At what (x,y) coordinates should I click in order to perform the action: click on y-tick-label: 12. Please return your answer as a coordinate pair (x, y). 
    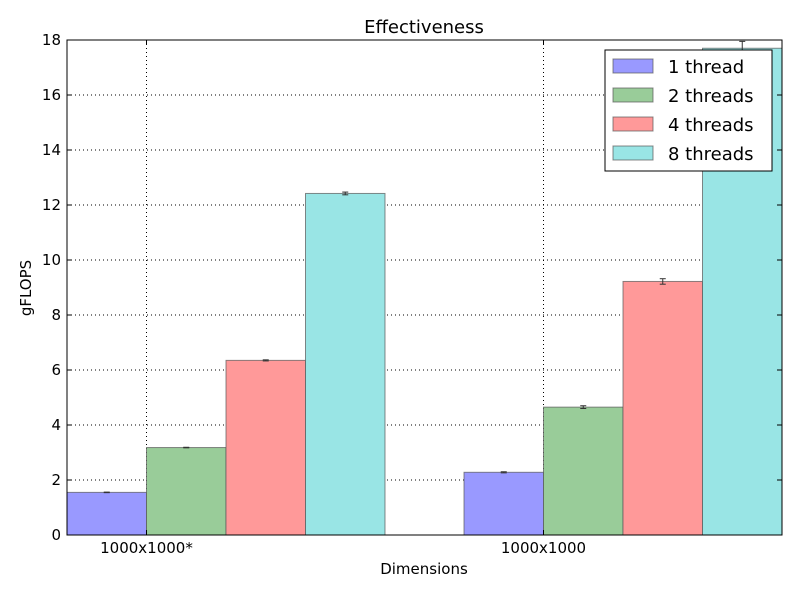
    Looking at the image, I should click on (51, 205).